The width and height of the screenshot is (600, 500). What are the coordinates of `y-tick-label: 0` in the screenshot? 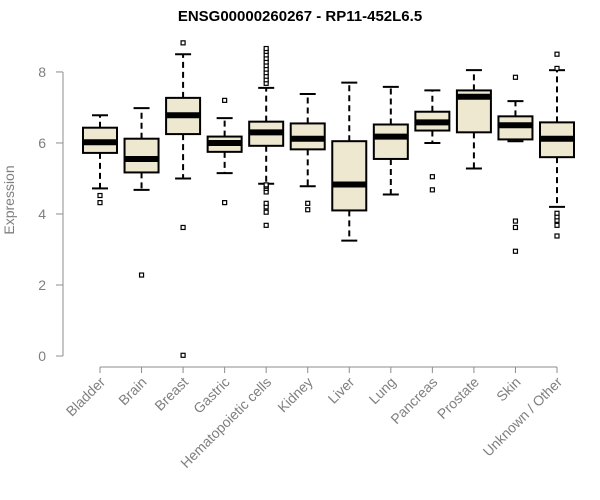 It's located at (42, 356).